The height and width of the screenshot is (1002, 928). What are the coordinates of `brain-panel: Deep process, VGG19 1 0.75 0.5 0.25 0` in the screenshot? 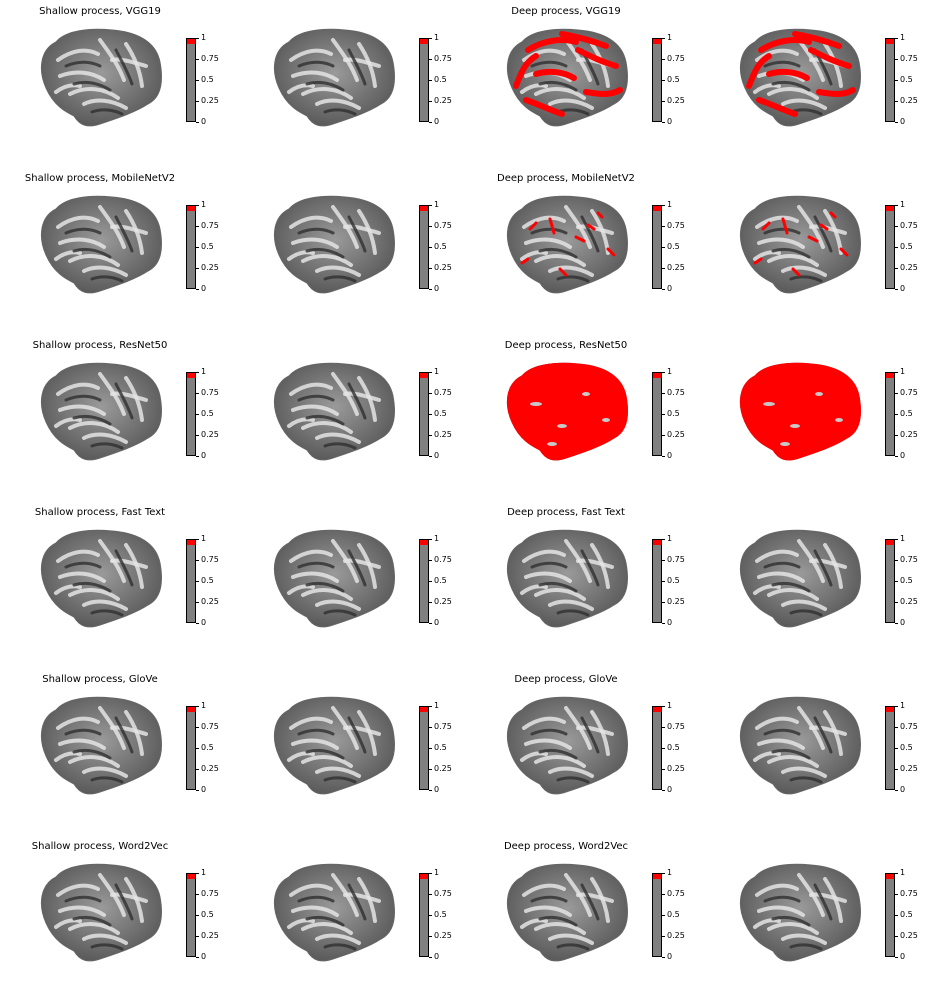 It's located at (582, 83).